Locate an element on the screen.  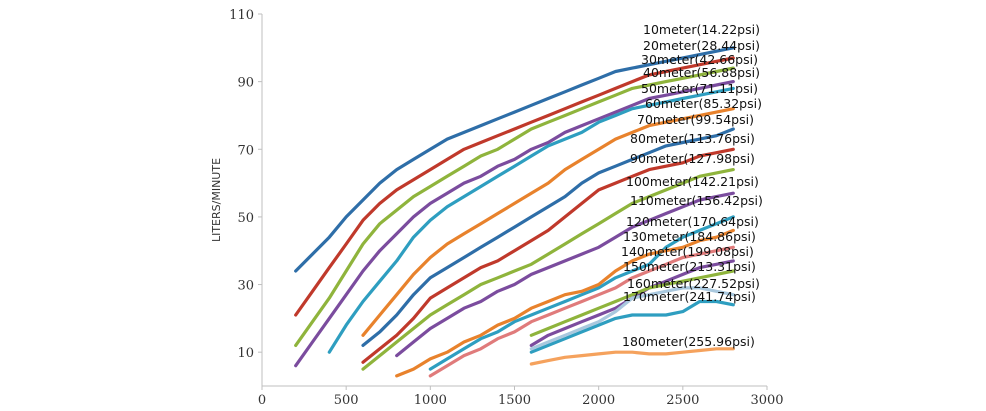
x-tick-label: 1500 is located at coordinates (514, 400).